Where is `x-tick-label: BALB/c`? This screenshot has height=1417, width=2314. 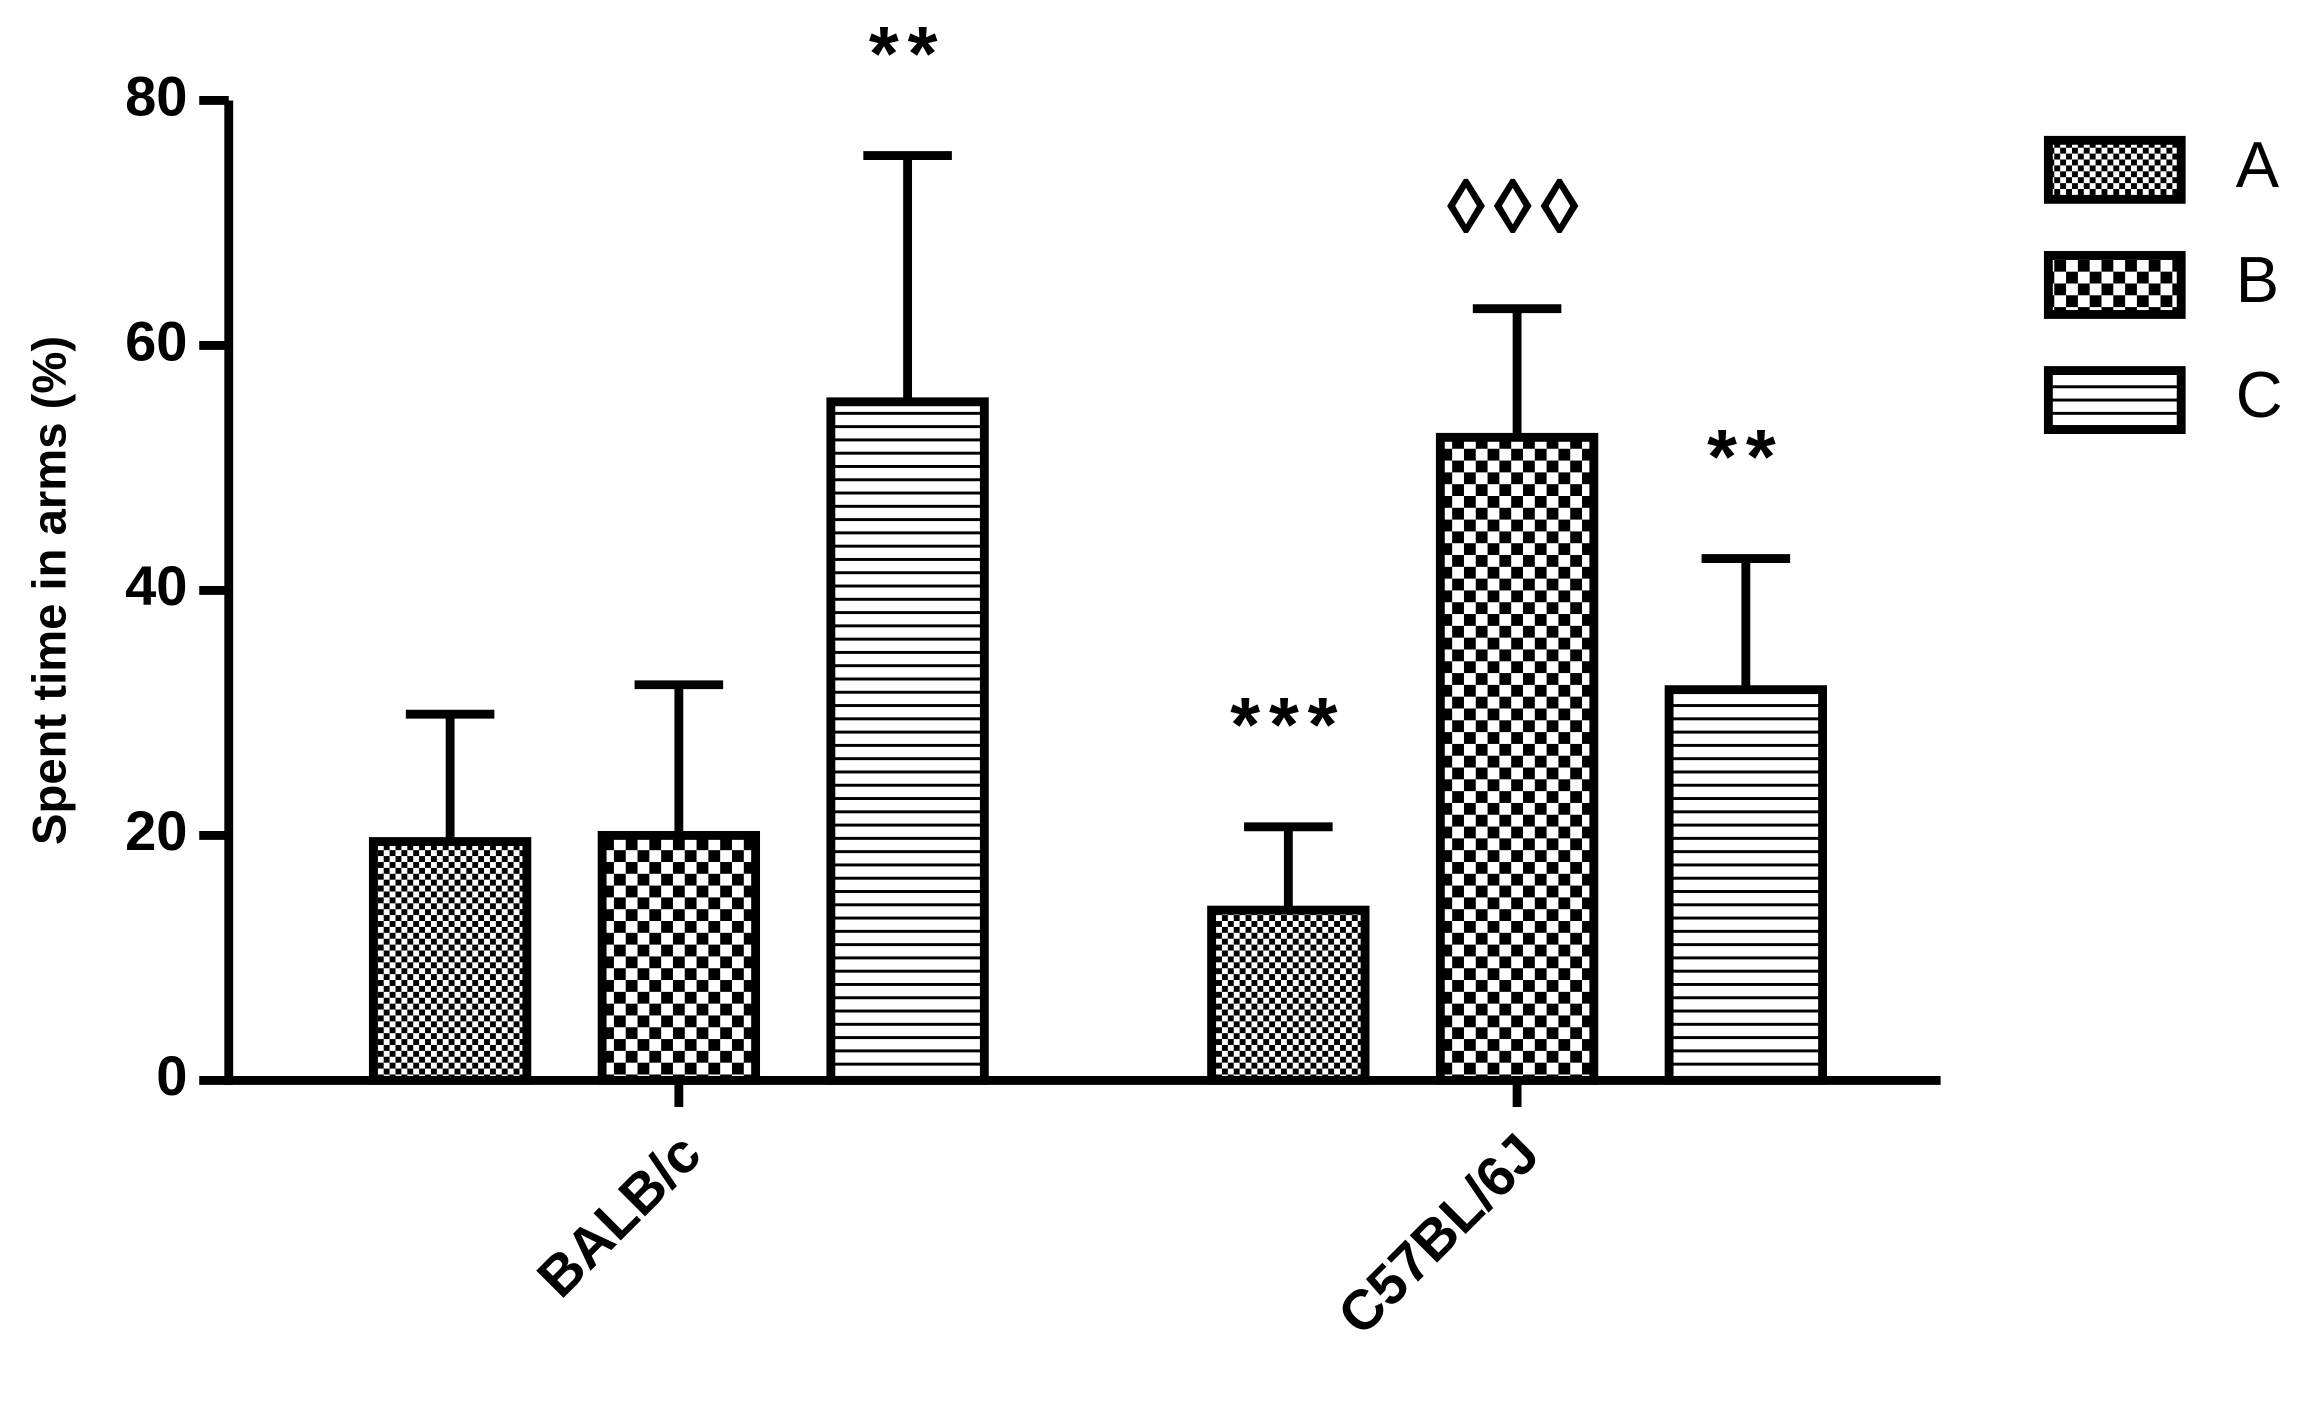 x-tick-label: BALB/c is located at coordinates (619, 1215).